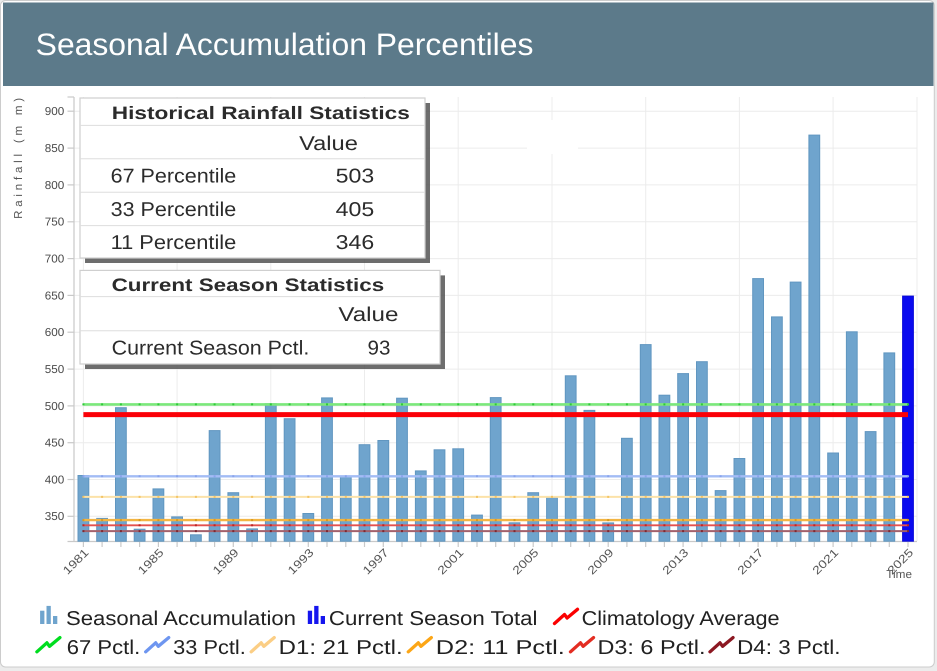 The height and width of the screenshot is (671, 937). What do you see at coordinates (55, 260) in the screenshot?
I see `svg-text: 700` at bounding box center [55, 260].